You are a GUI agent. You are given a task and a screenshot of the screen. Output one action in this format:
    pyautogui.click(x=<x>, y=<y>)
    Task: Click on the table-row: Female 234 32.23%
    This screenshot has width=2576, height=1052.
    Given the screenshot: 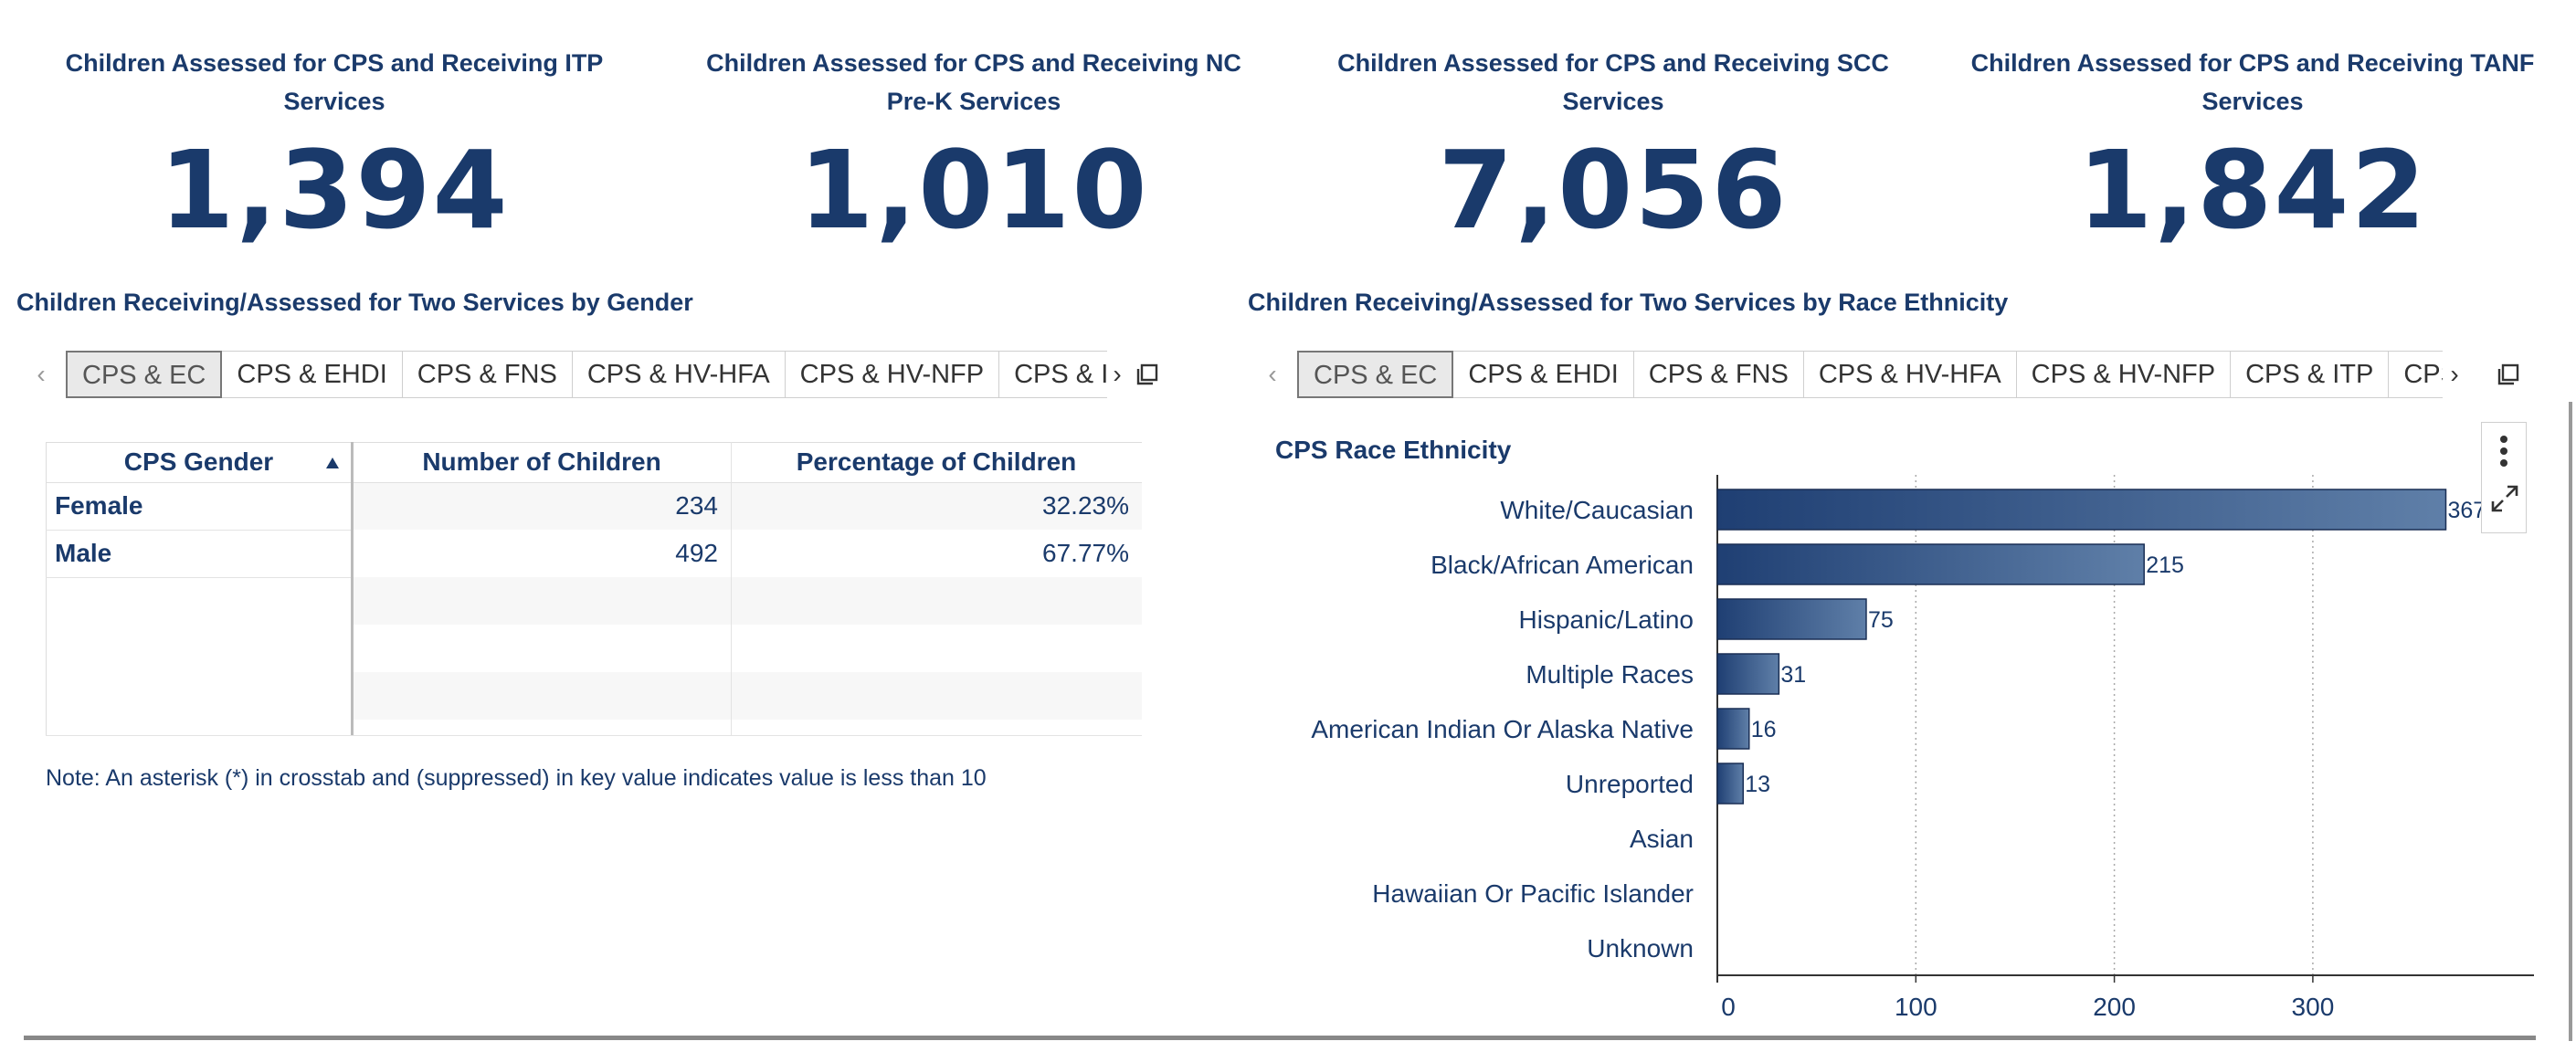 What is the action you would take?
    pyautogui.click(x=594, y=506)
    